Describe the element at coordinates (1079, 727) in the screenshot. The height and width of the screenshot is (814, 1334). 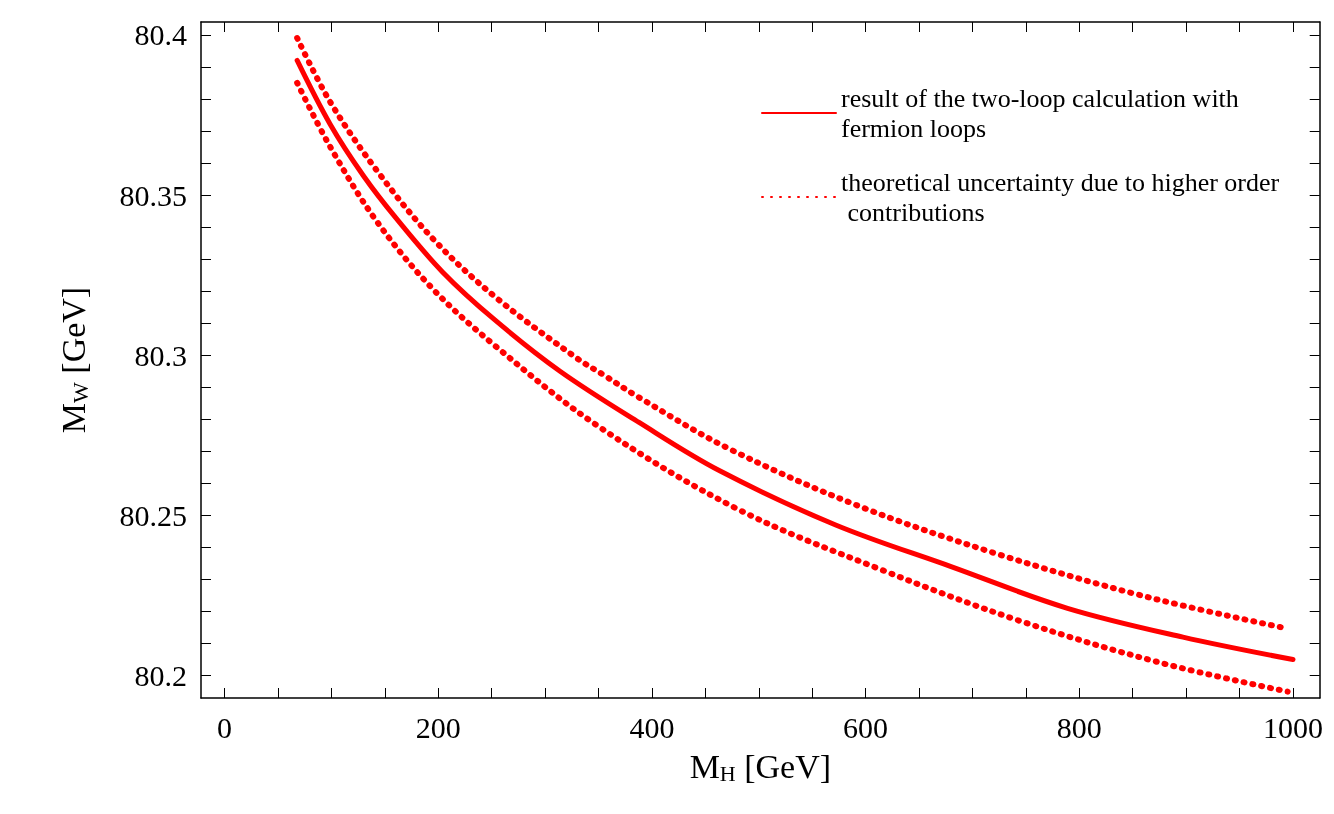
I see `x-tick-label: 800` at that location.